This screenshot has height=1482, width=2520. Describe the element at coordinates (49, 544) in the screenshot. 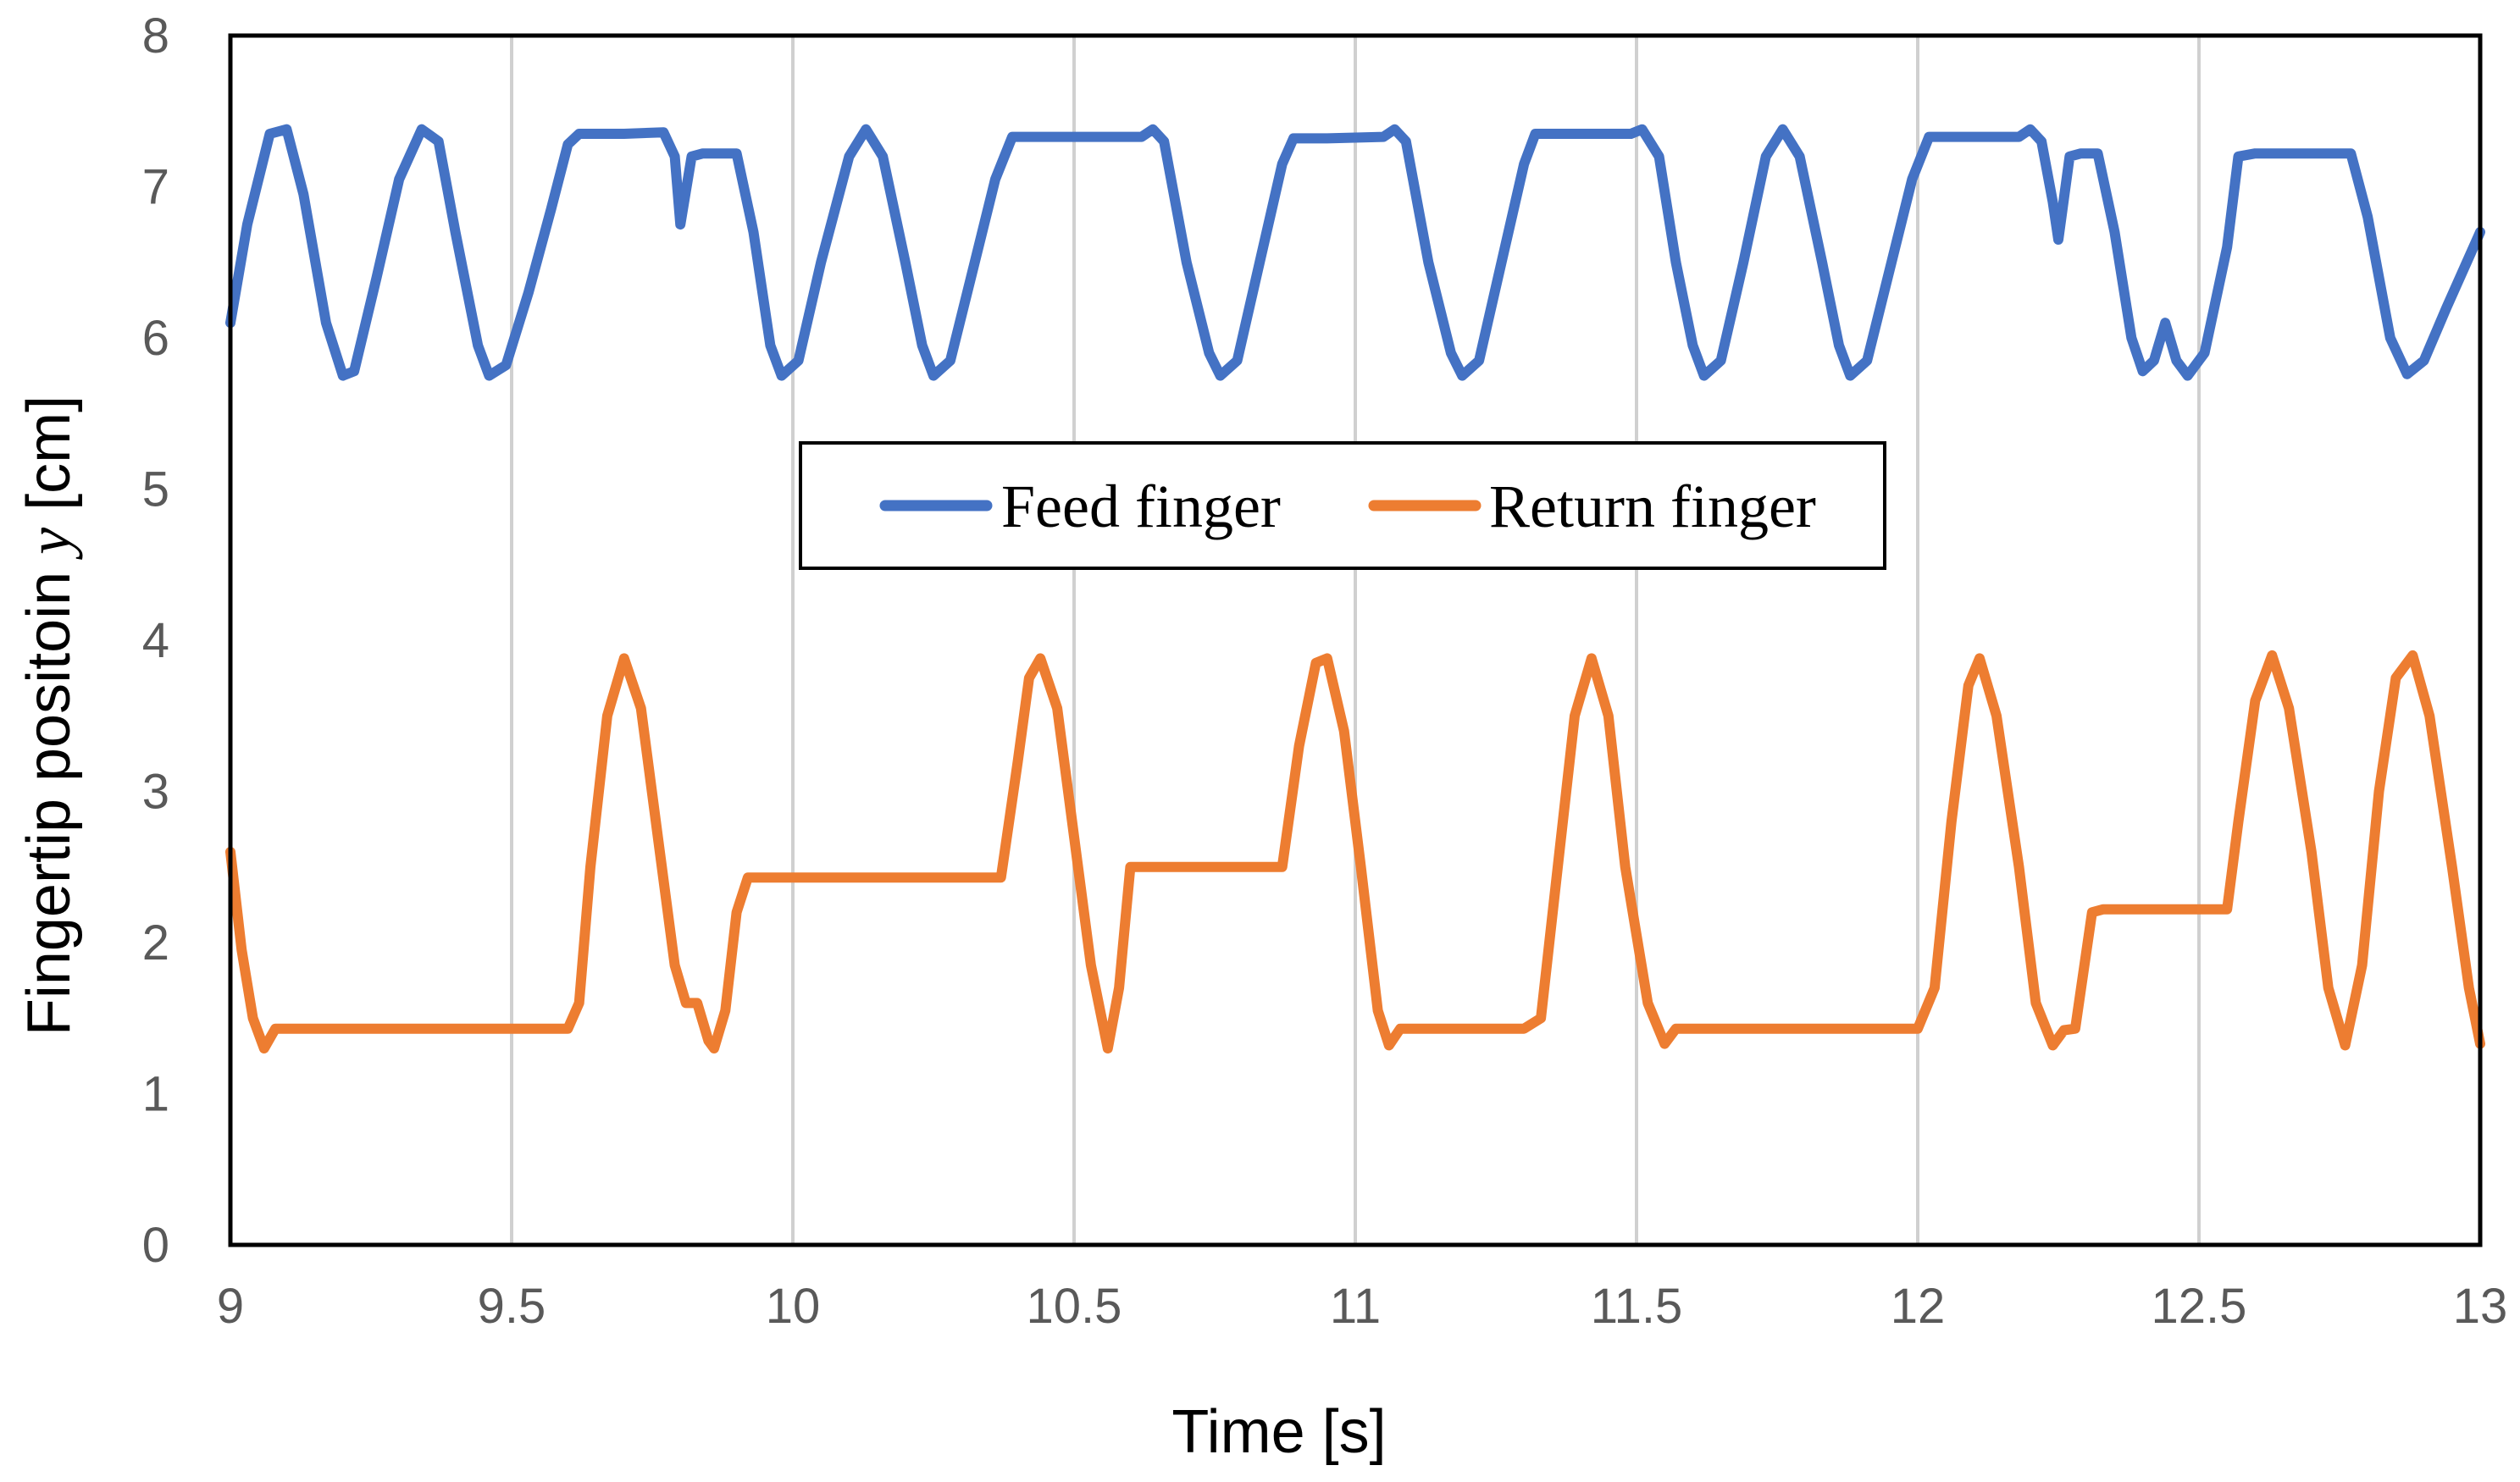

I see `y-axis-title-variable: y` at that location.